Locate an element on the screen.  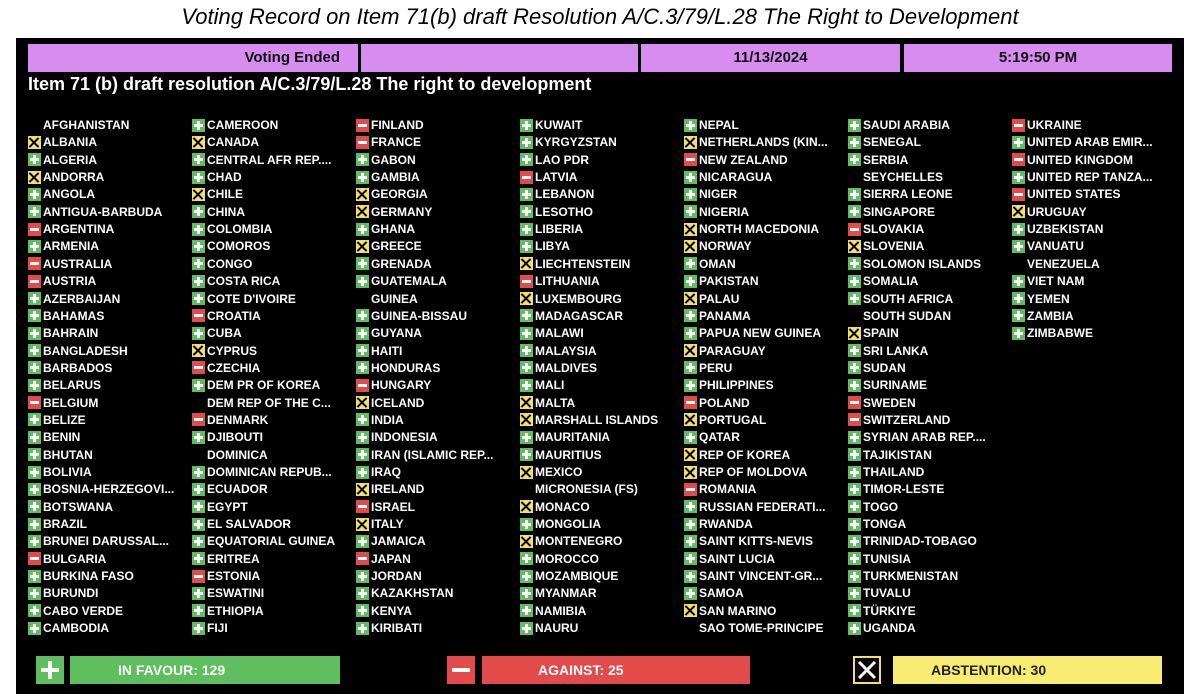
country-row: ARMENIA is located at coordinates (109, 246).